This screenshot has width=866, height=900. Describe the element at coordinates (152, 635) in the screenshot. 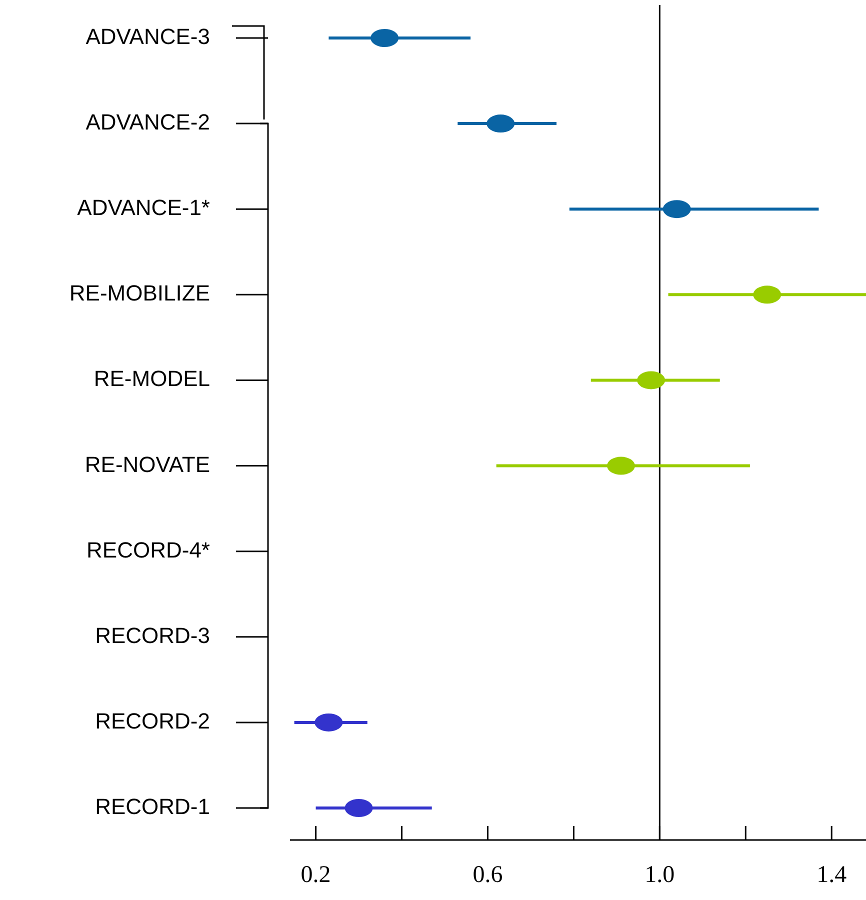

I see `y-tick-label: RECORD-3` at that location.